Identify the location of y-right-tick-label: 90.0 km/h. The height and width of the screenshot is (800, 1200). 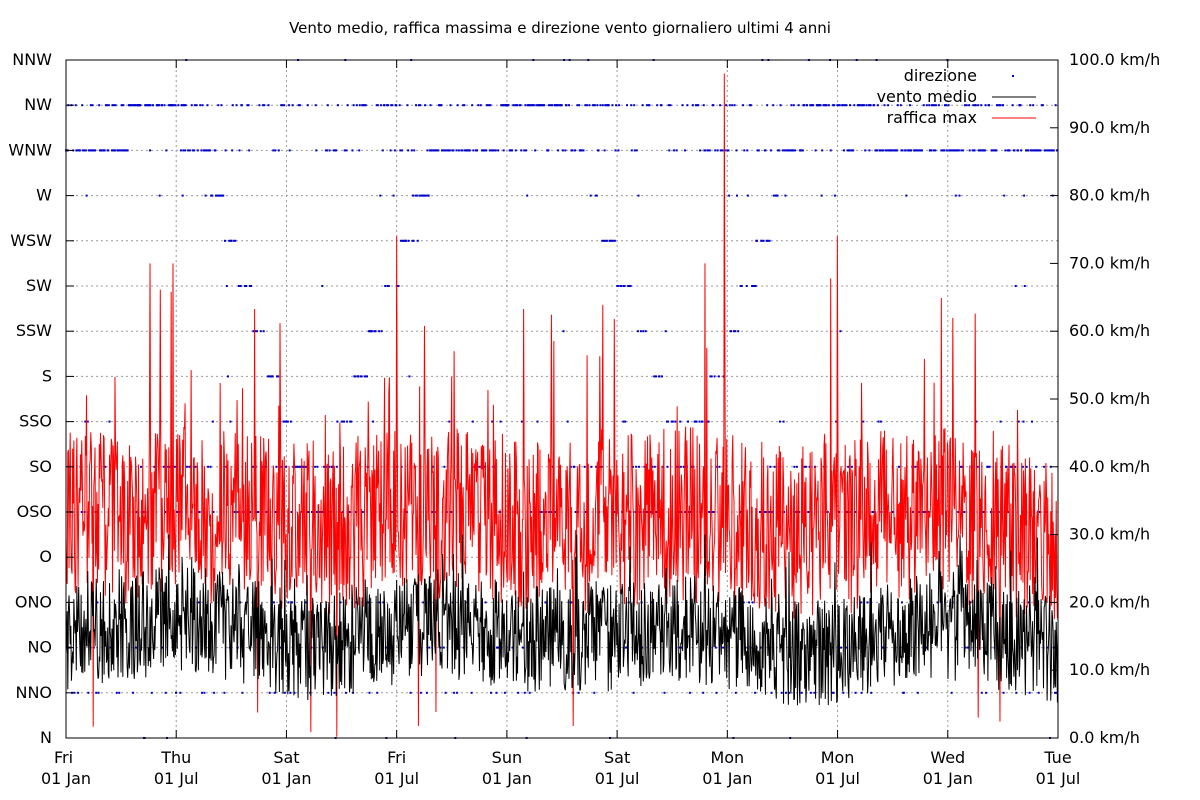
(1109, 127).